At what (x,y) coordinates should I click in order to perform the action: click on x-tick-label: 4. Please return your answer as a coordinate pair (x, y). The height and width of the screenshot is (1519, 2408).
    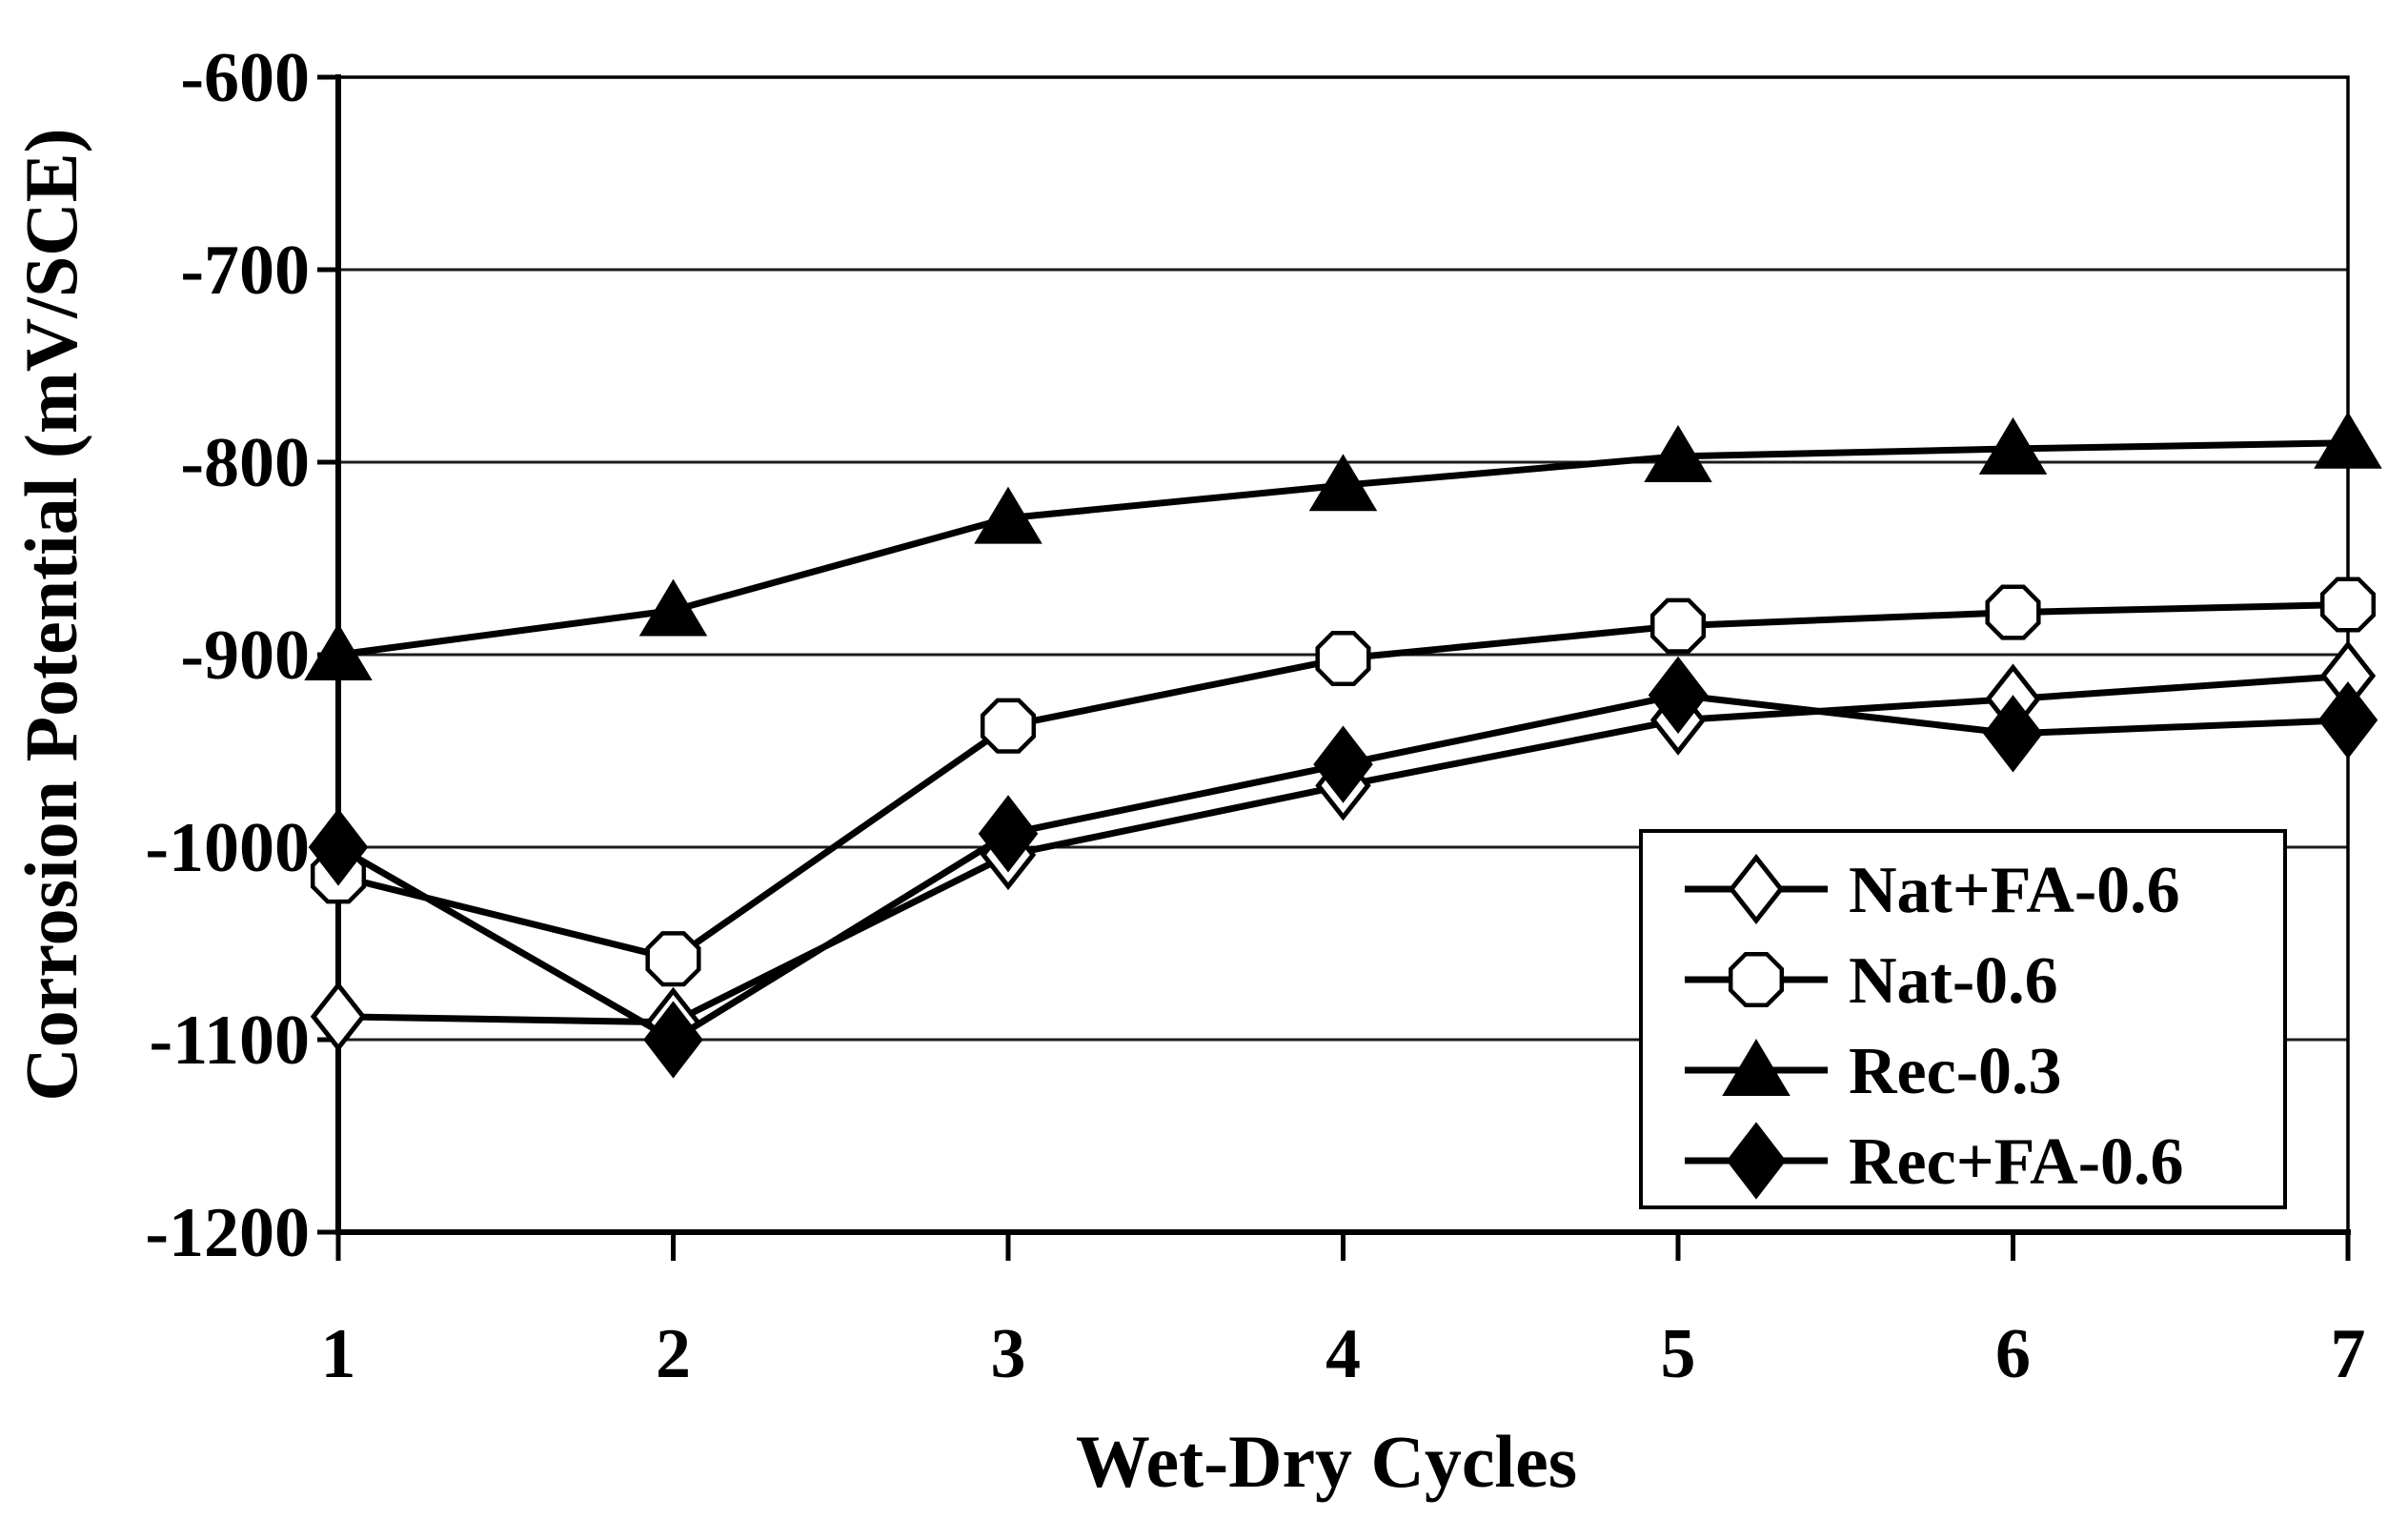
    Looking at the image, I should click on (1343, 1354).